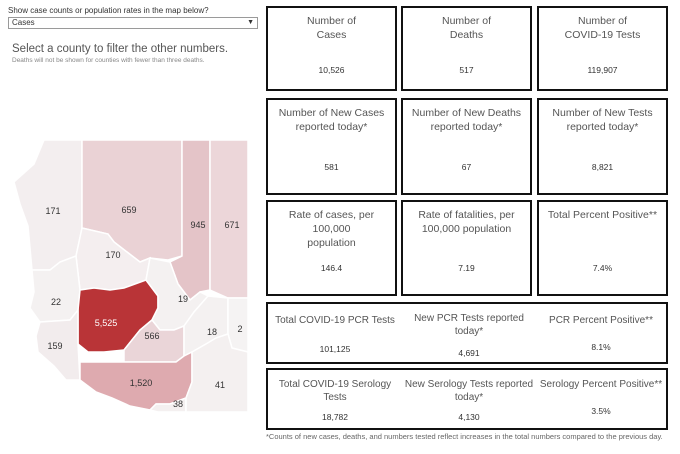 Image resolution: width=680 pixels, height=454 pixels. I want to click on card-new-tests-title: Number of New Tests reported today*, so click(602, 120).